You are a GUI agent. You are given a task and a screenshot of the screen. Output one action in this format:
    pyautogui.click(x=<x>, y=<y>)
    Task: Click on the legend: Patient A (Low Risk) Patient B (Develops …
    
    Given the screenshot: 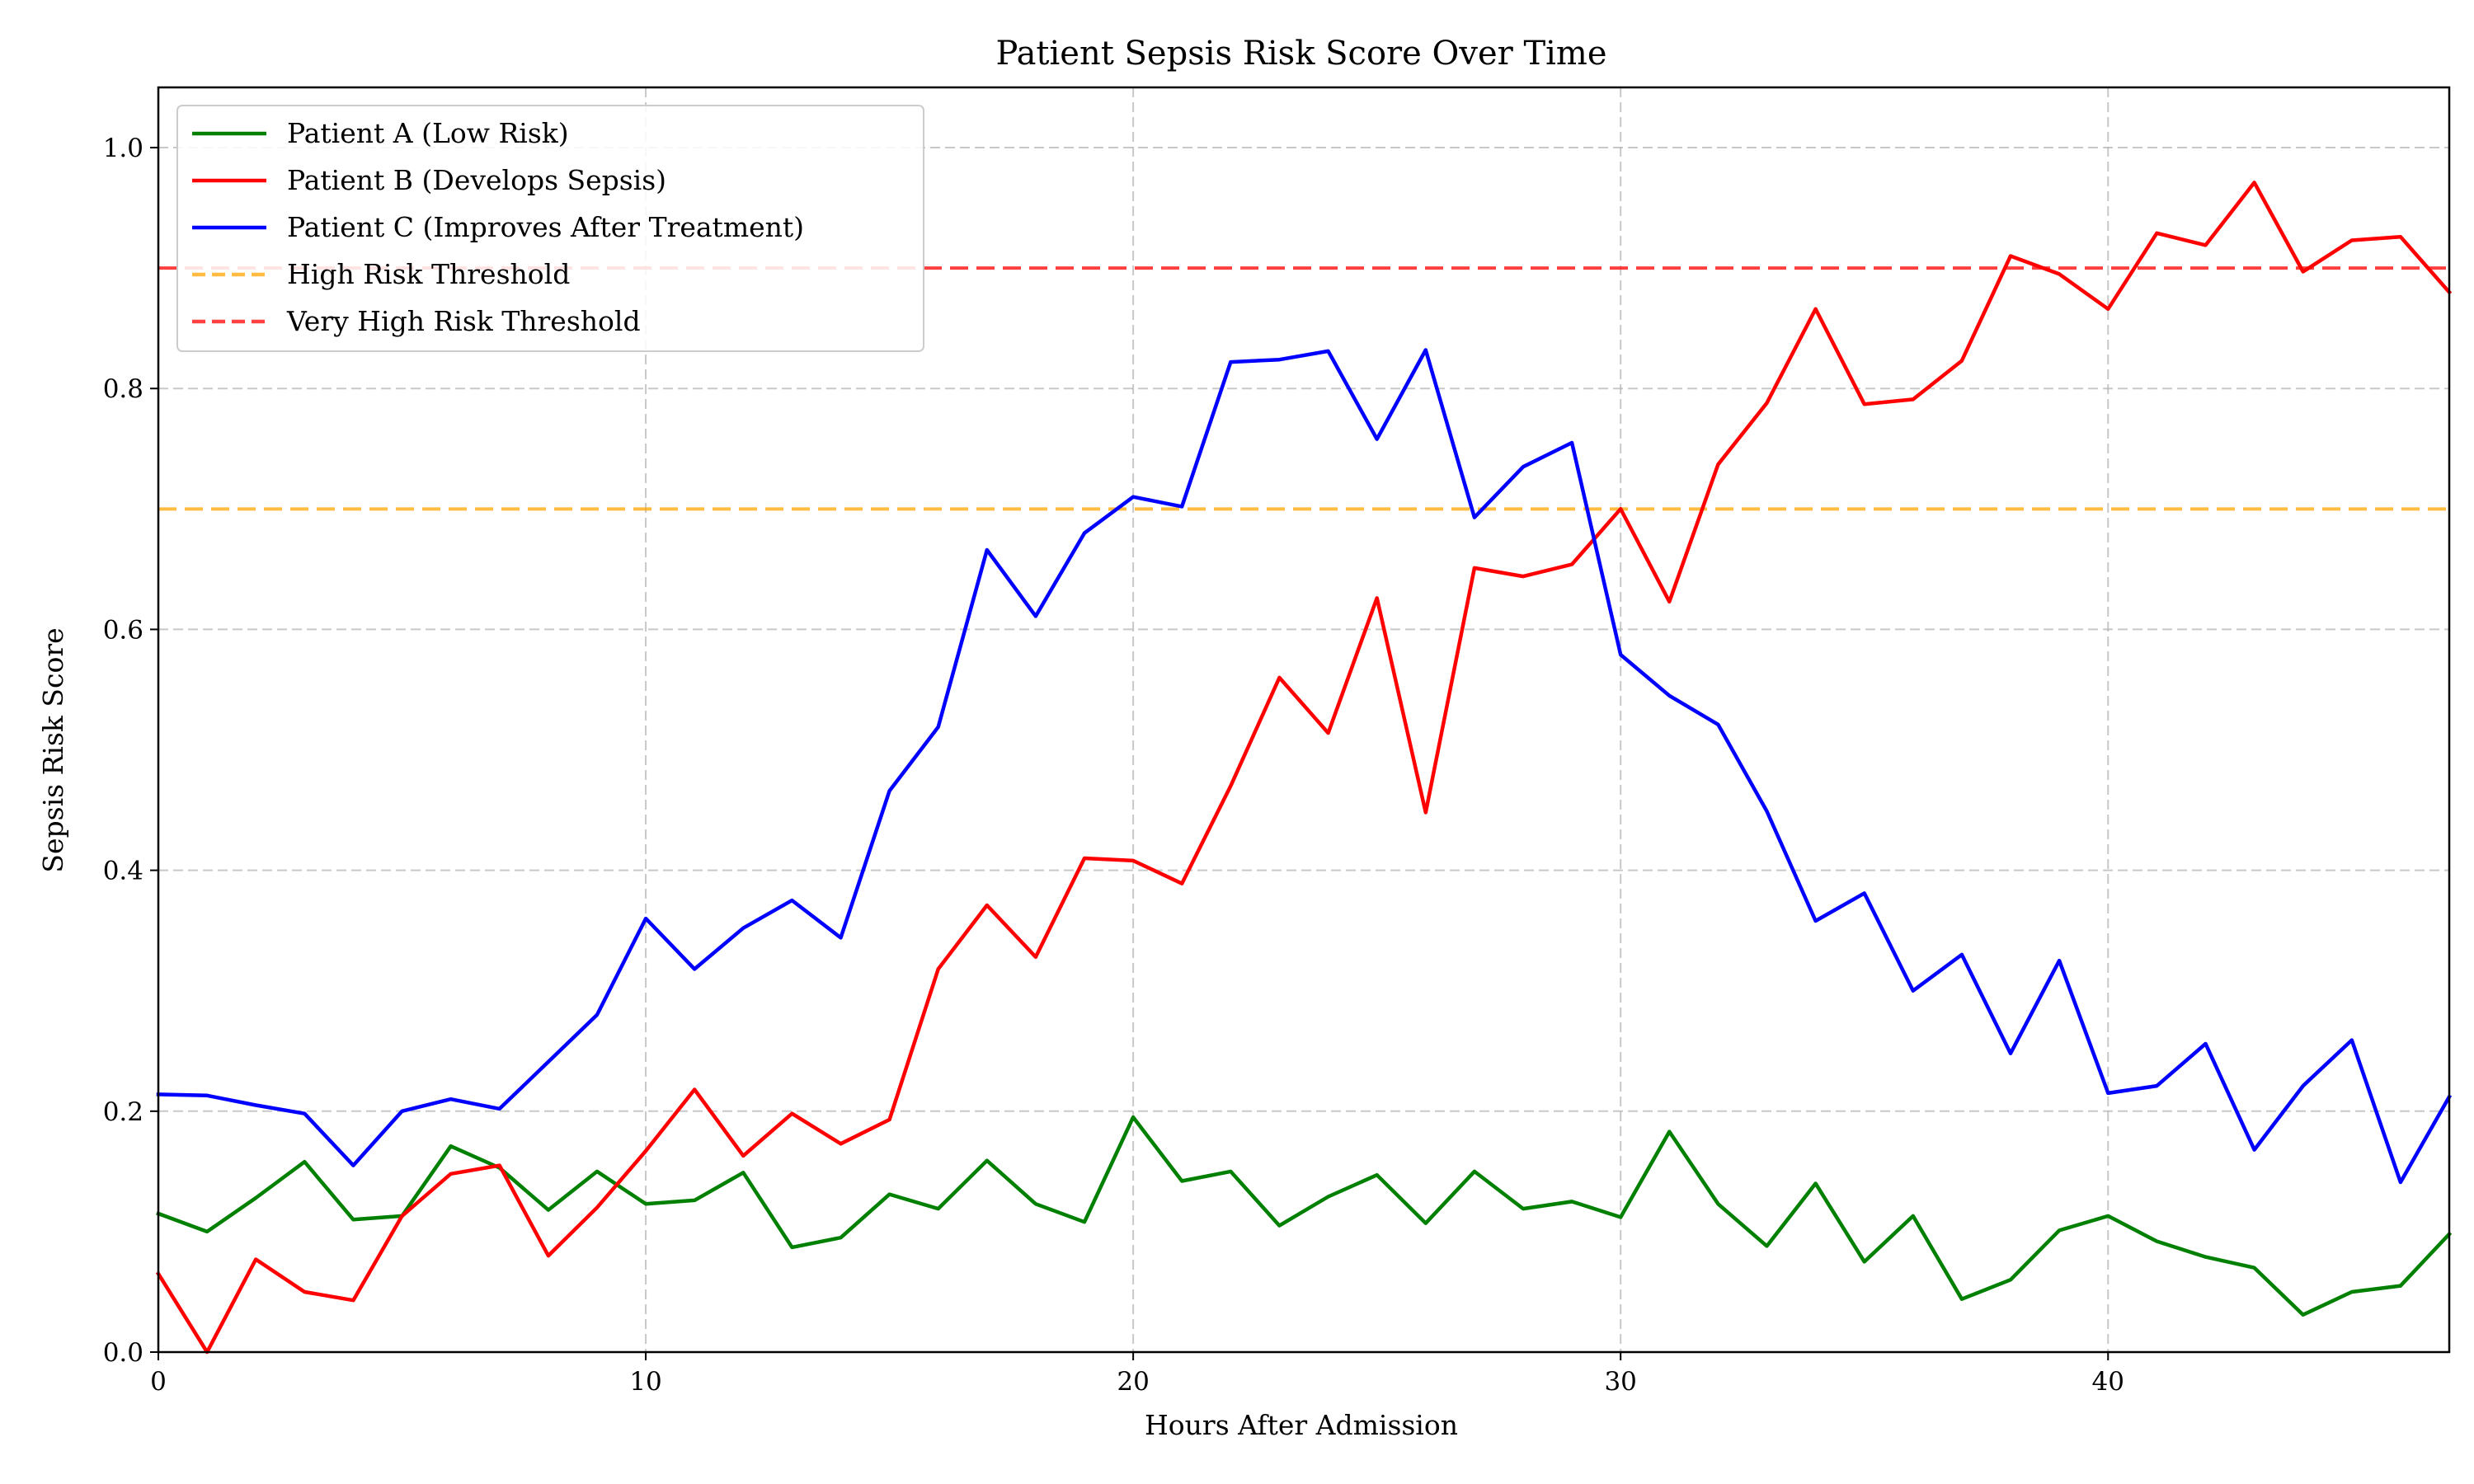 What is the action you would take?
    pyautogui.click(x=550, y=228)
    